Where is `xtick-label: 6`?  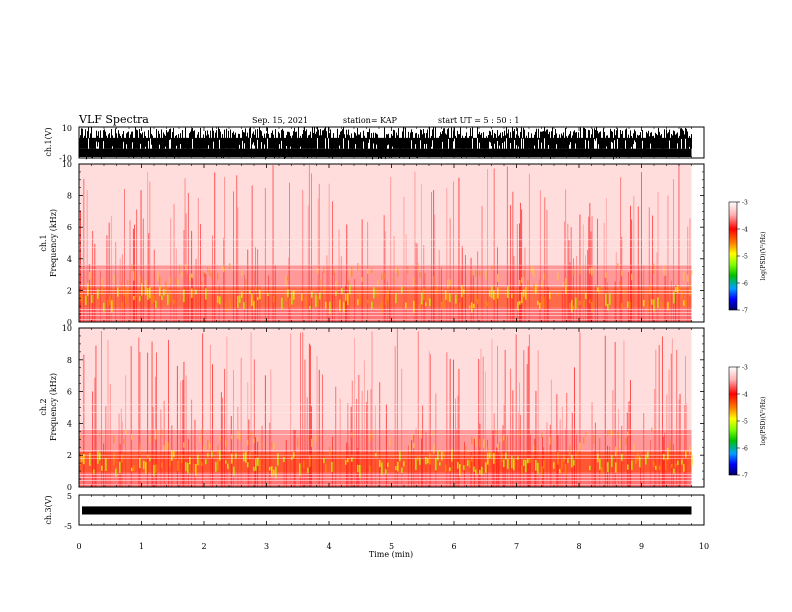
xtick-label: 6 is located at coordinates (453, 546).